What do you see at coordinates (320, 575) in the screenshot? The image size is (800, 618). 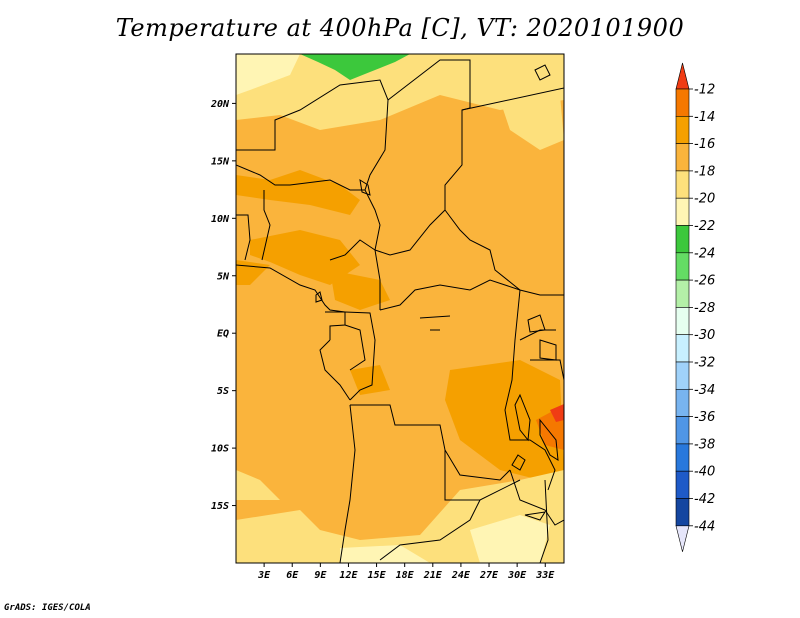 I see `lon-tick-label: 9E` at bounding box center [320, 575].